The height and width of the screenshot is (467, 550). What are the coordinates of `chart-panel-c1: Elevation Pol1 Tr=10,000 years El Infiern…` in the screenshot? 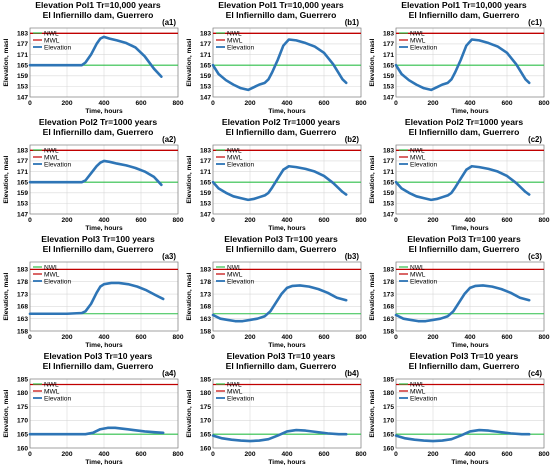 It's located at (458, 58).